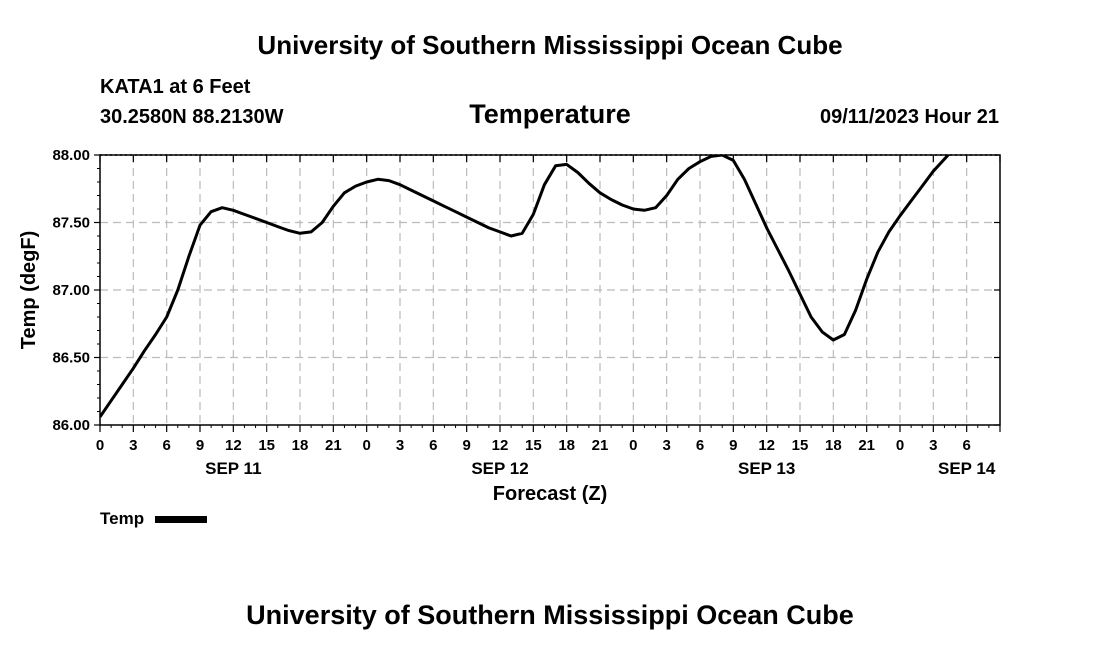  What do you see at coordinates (180, 520) in the screenshot?
I see `legend-line-swatch` at bounding box center [180, 520].